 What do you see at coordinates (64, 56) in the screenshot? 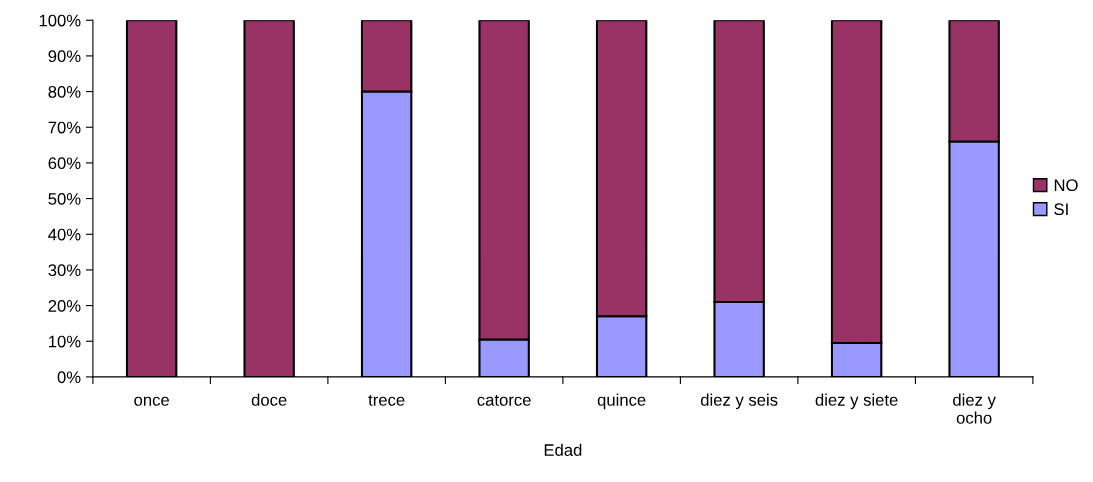
I see `y-tick-label: 90%` at bounding box center [64, 56].